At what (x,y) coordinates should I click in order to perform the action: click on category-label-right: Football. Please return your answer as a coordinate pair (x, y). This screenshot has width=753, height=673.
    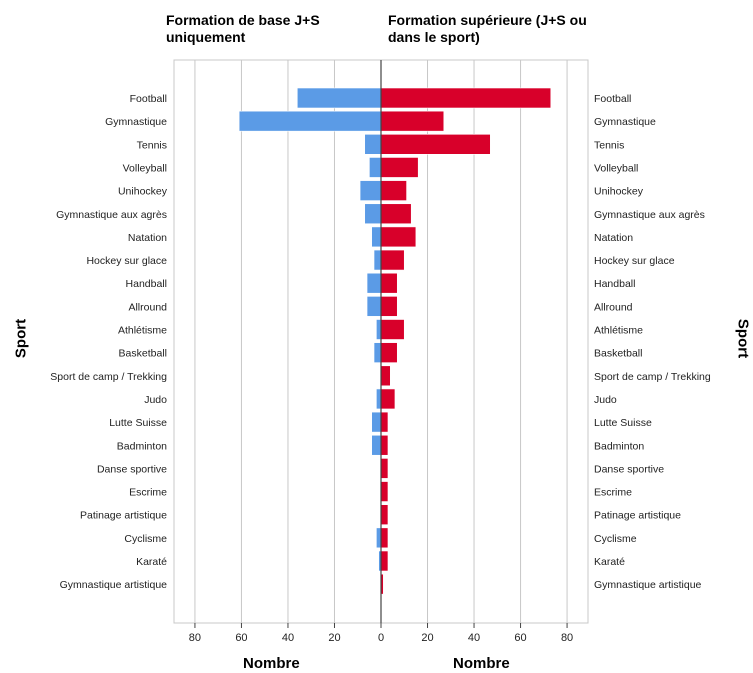
    Looking at the image, I should click on (612, 99).